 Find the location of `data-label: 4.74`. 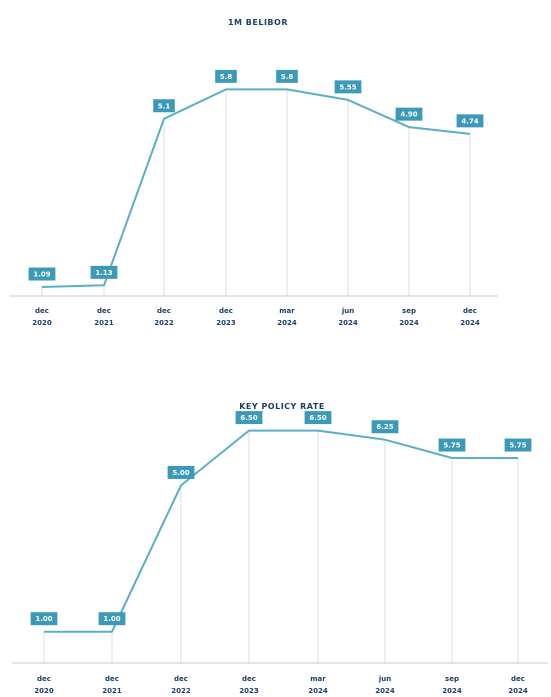

data-label: 4.74 is located at coordinates (469, 121).